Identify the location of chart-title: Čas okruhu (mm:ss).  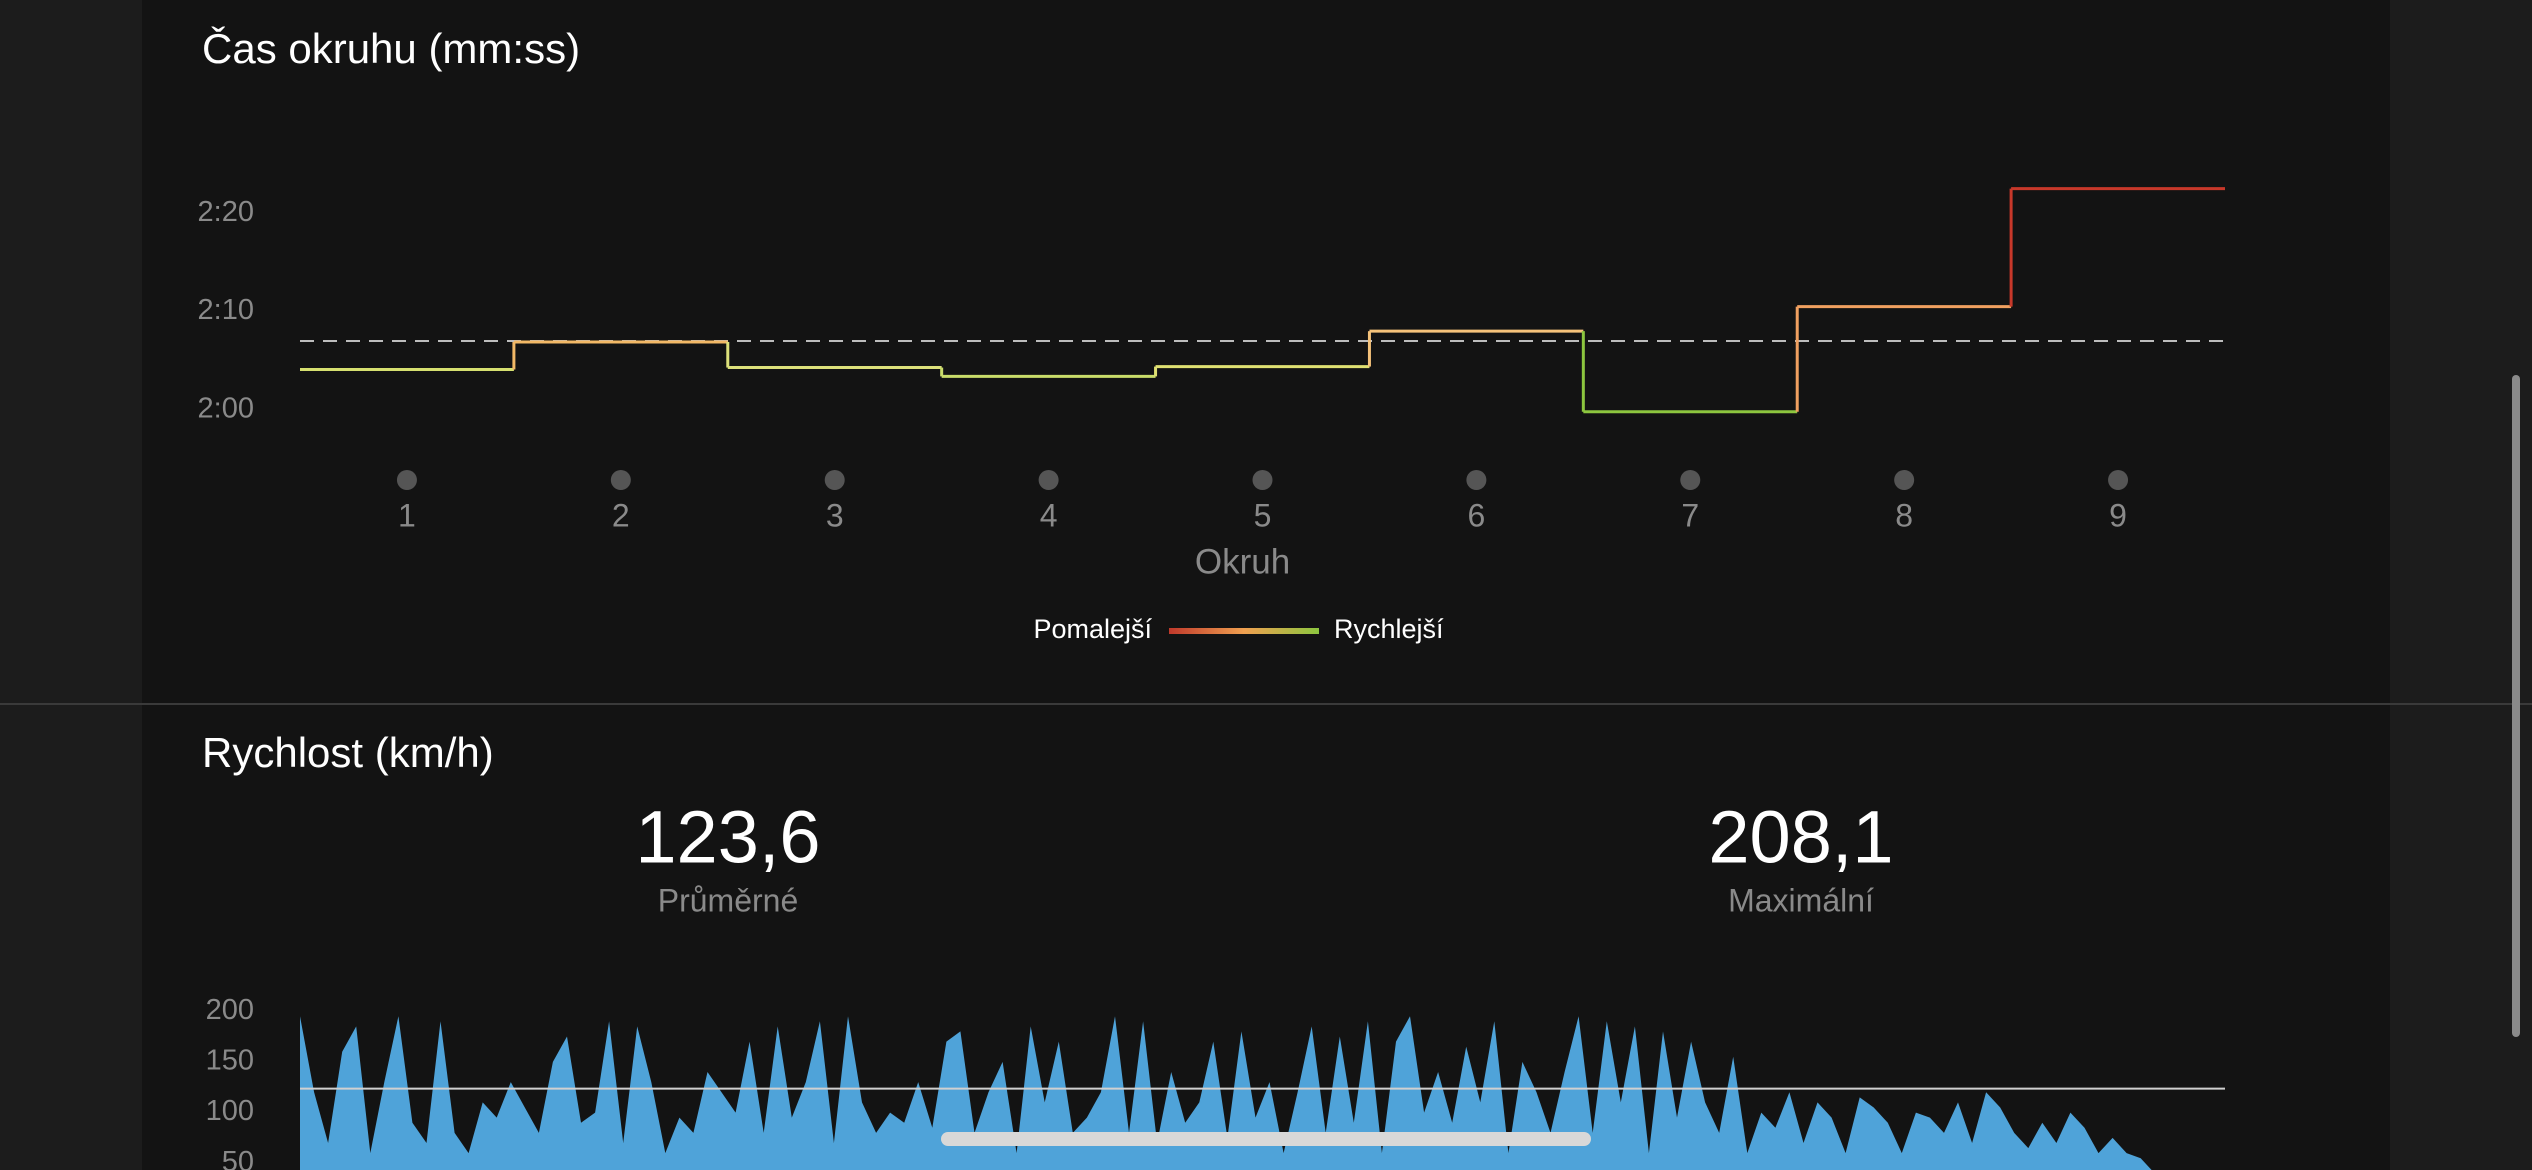
(391, 48).